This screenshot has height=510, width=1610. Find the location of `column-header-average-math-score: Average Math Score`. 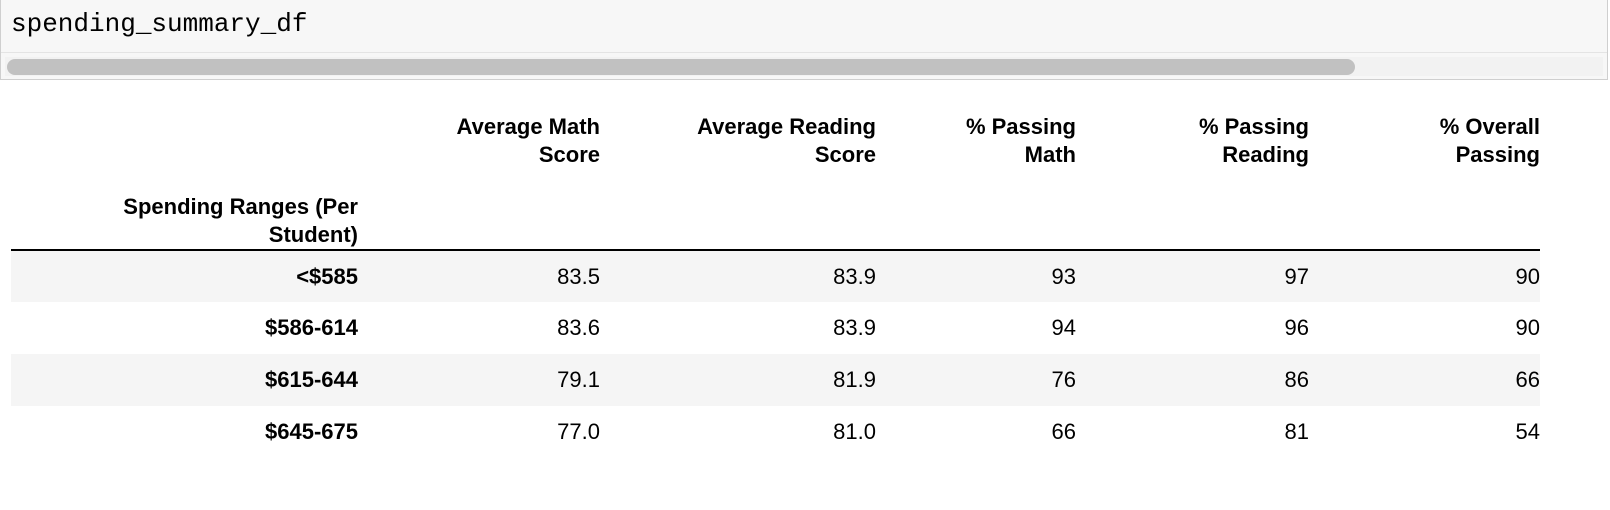

column-header-average-math-score: Average Math Score is located at coordinates (479, 153).